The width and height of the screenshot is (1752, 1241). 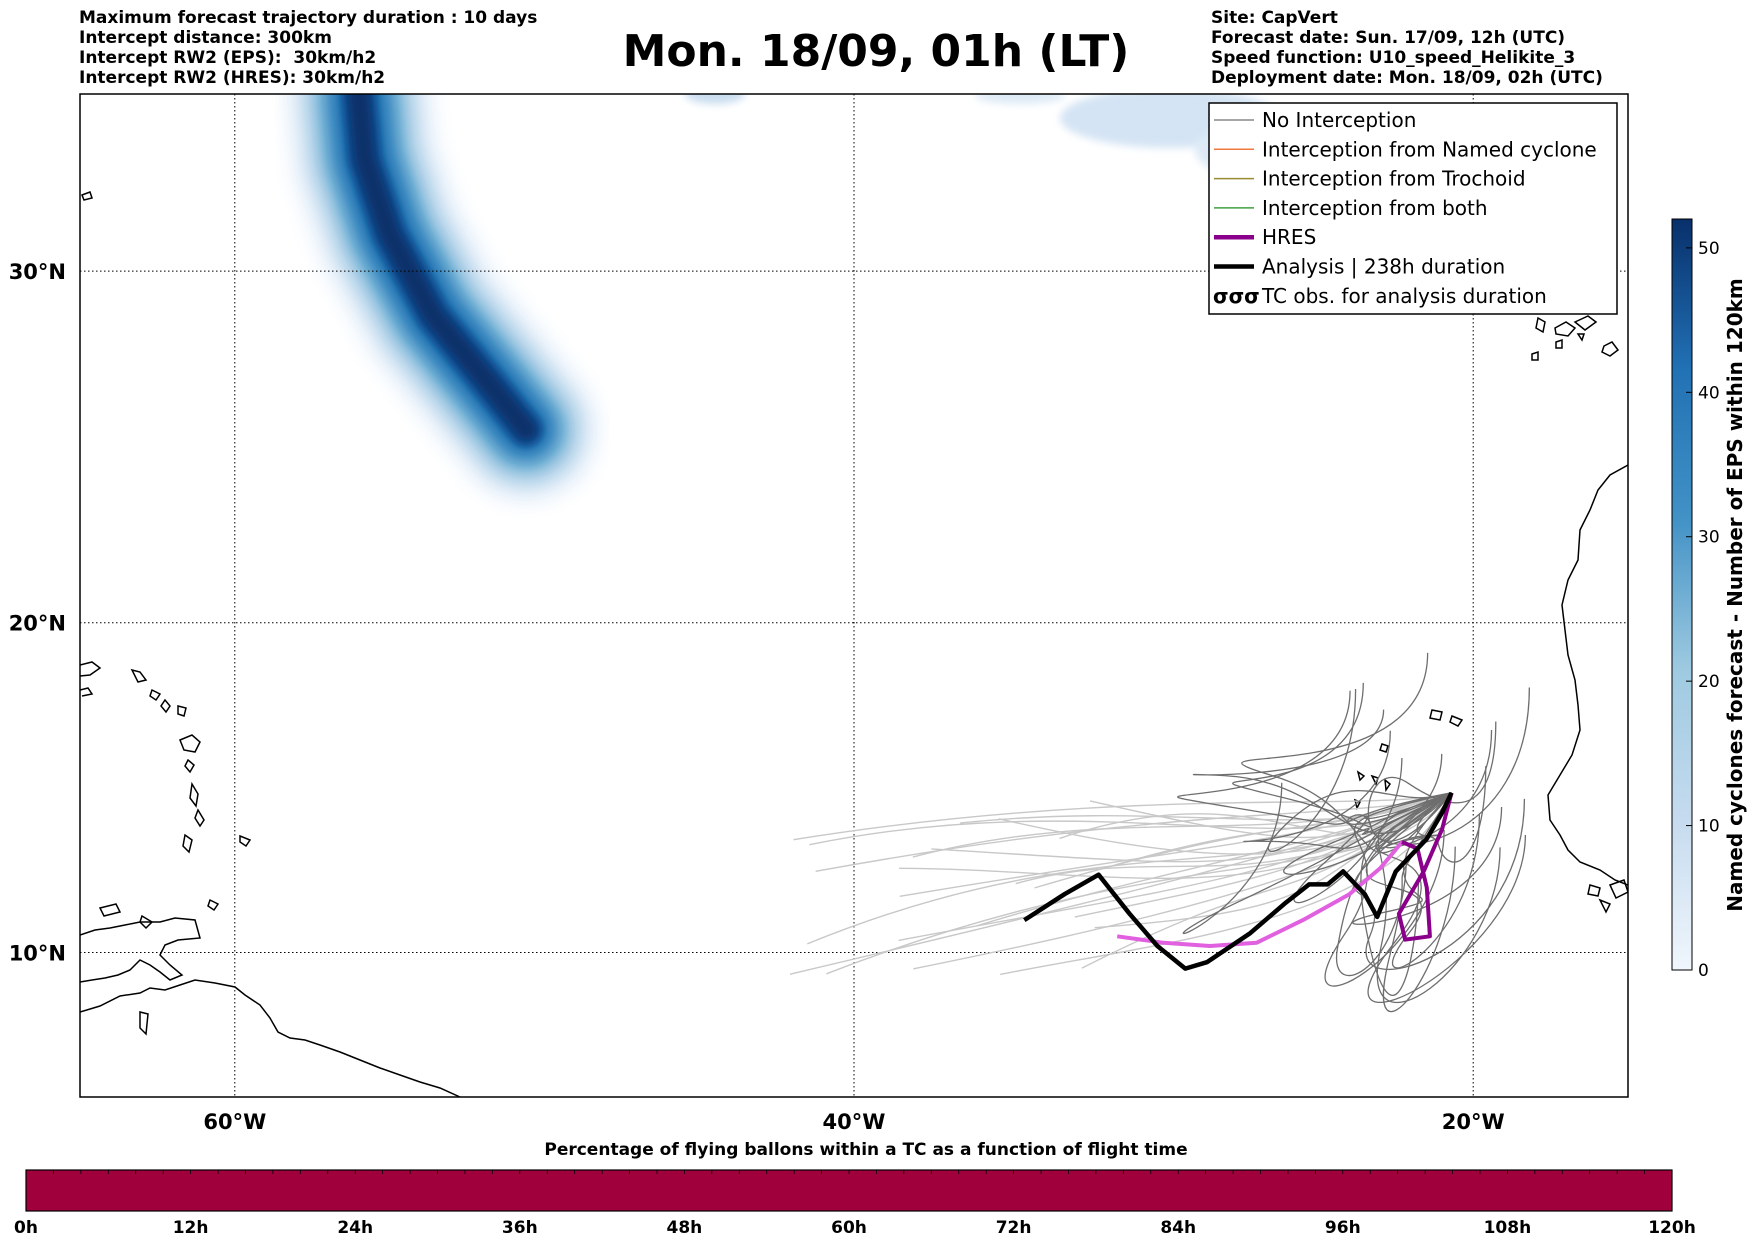 I want to click on colorbar-tick-label: 0, so click(x=1703, y=971).